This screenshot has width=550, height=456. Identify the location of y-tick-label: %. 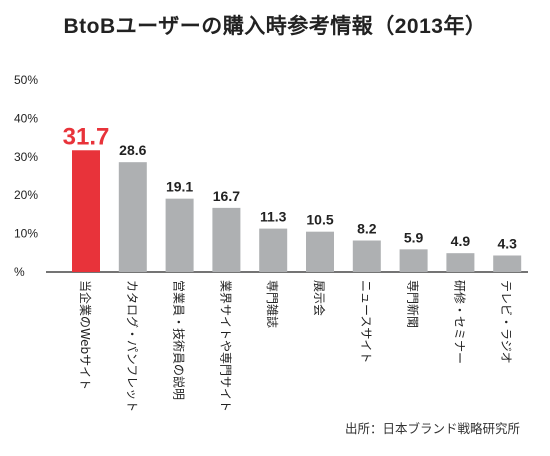
(19, 272).